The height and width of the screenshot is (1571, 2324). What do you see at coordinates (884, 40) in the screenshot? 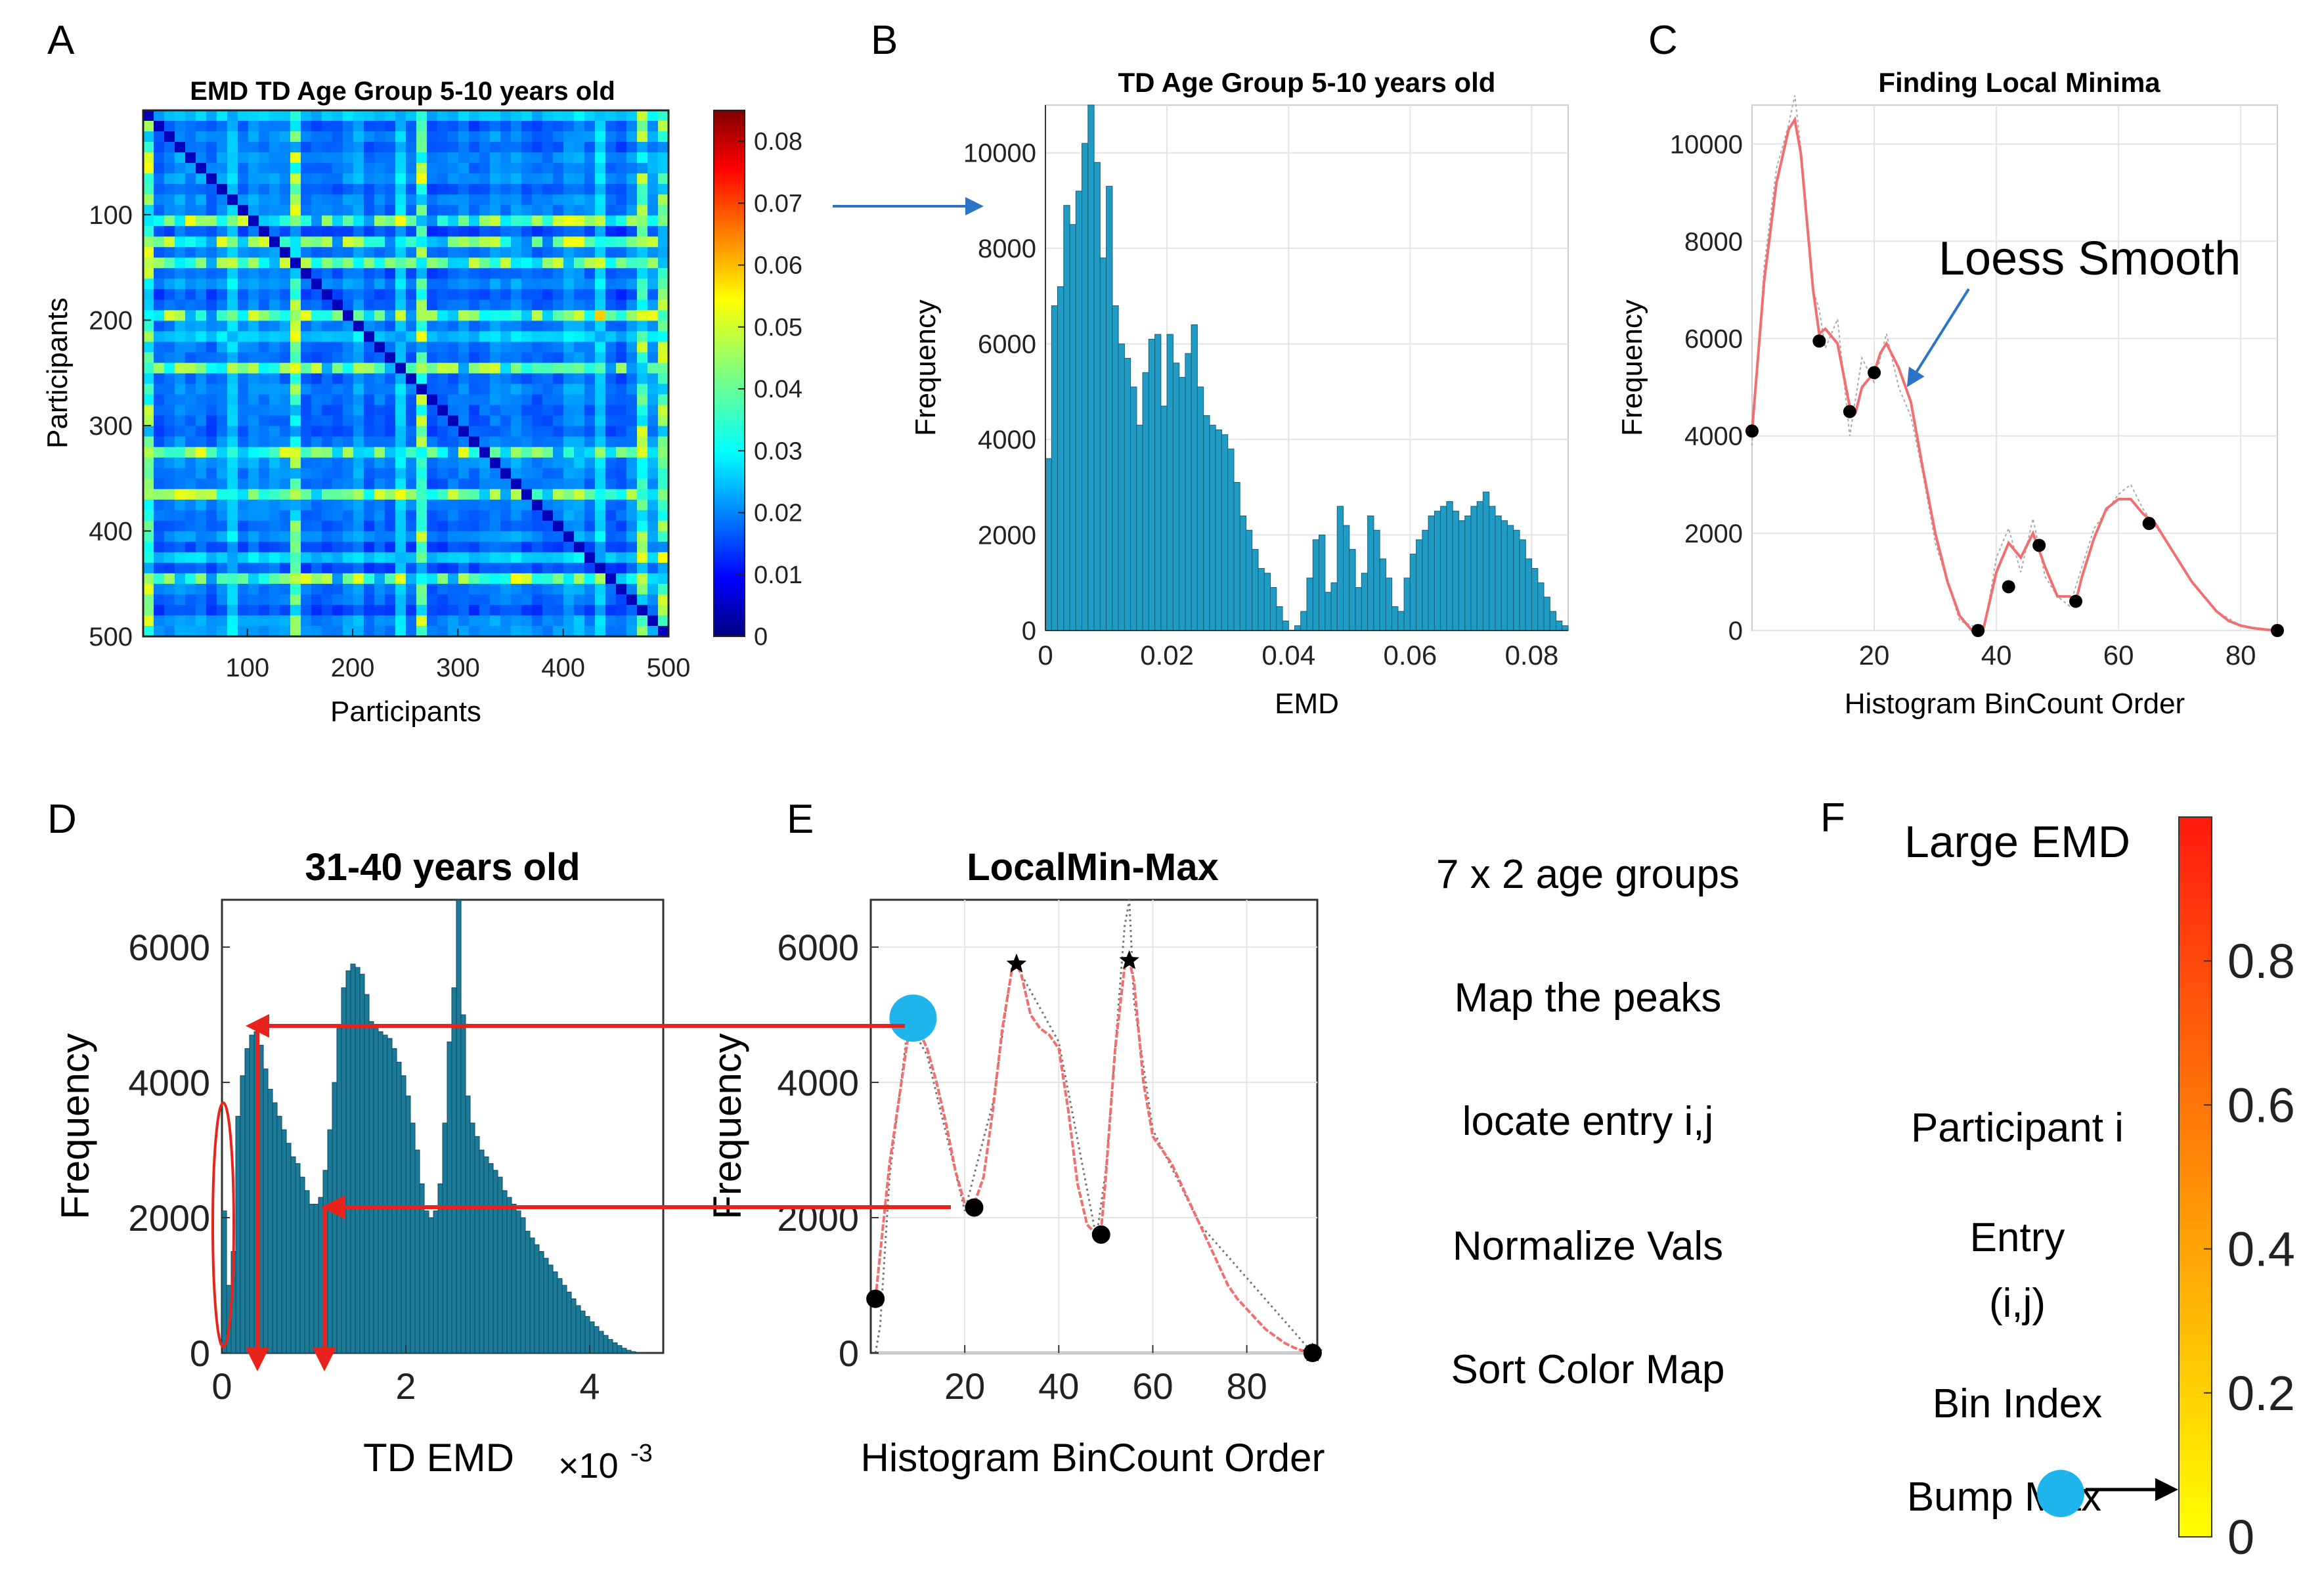
I see `panel-letter-b: B` at bounding box center [884, 40].